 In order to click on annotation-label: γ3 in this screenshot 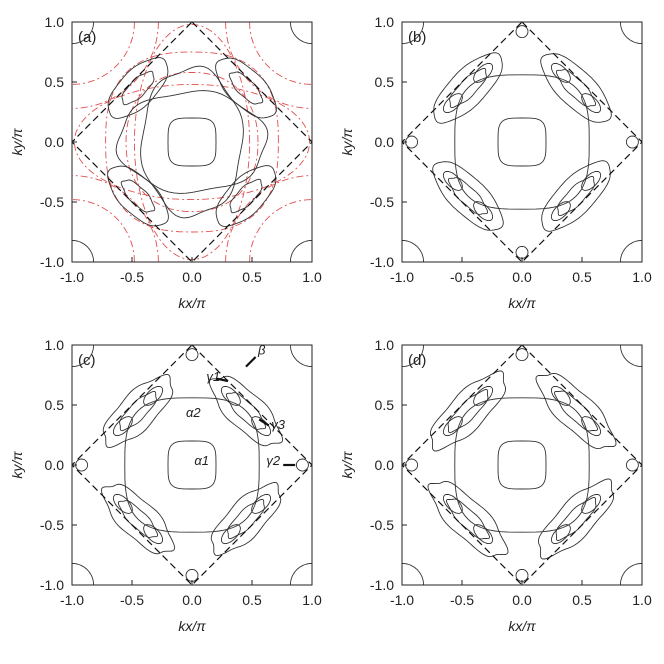, I will do `click(278, 424)`.